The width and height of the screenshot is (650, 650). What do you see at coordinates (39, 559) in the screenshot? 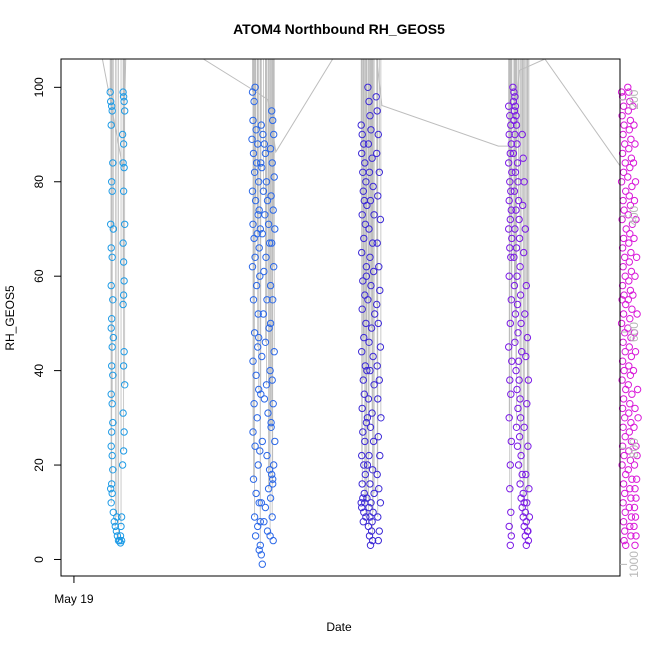
I see `y-tick-label: 0` at bounding box center [39, 559].